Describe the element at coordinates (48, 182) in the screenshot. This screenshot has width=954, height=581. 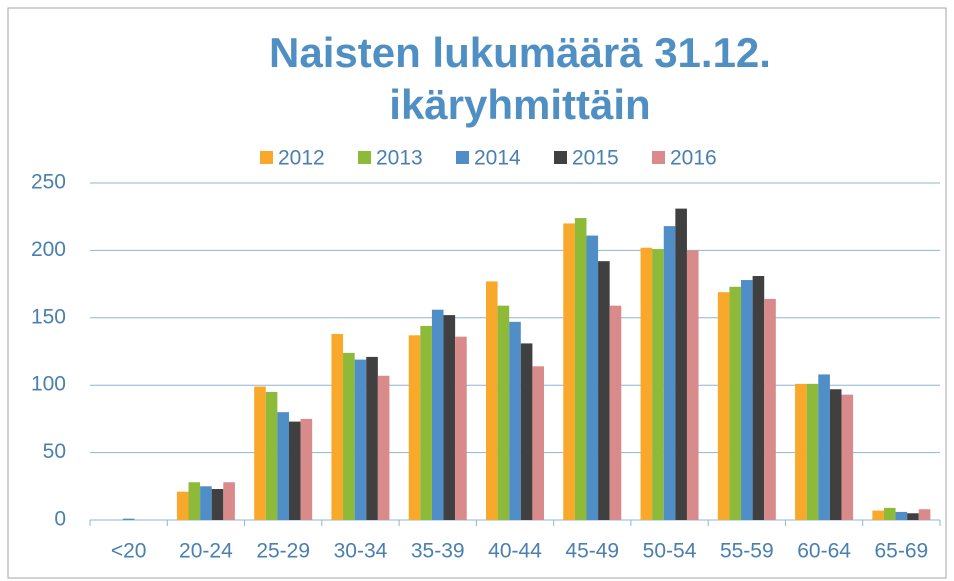
I see `y-tick-label: 250` at that location.